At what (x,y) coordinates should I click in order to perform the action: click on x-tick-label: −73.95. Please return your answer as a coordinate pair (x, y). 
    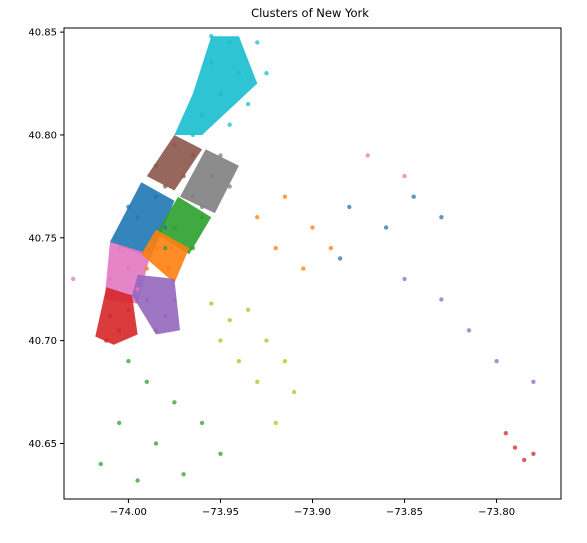
    Looking at the image, I should click on (220, 512).